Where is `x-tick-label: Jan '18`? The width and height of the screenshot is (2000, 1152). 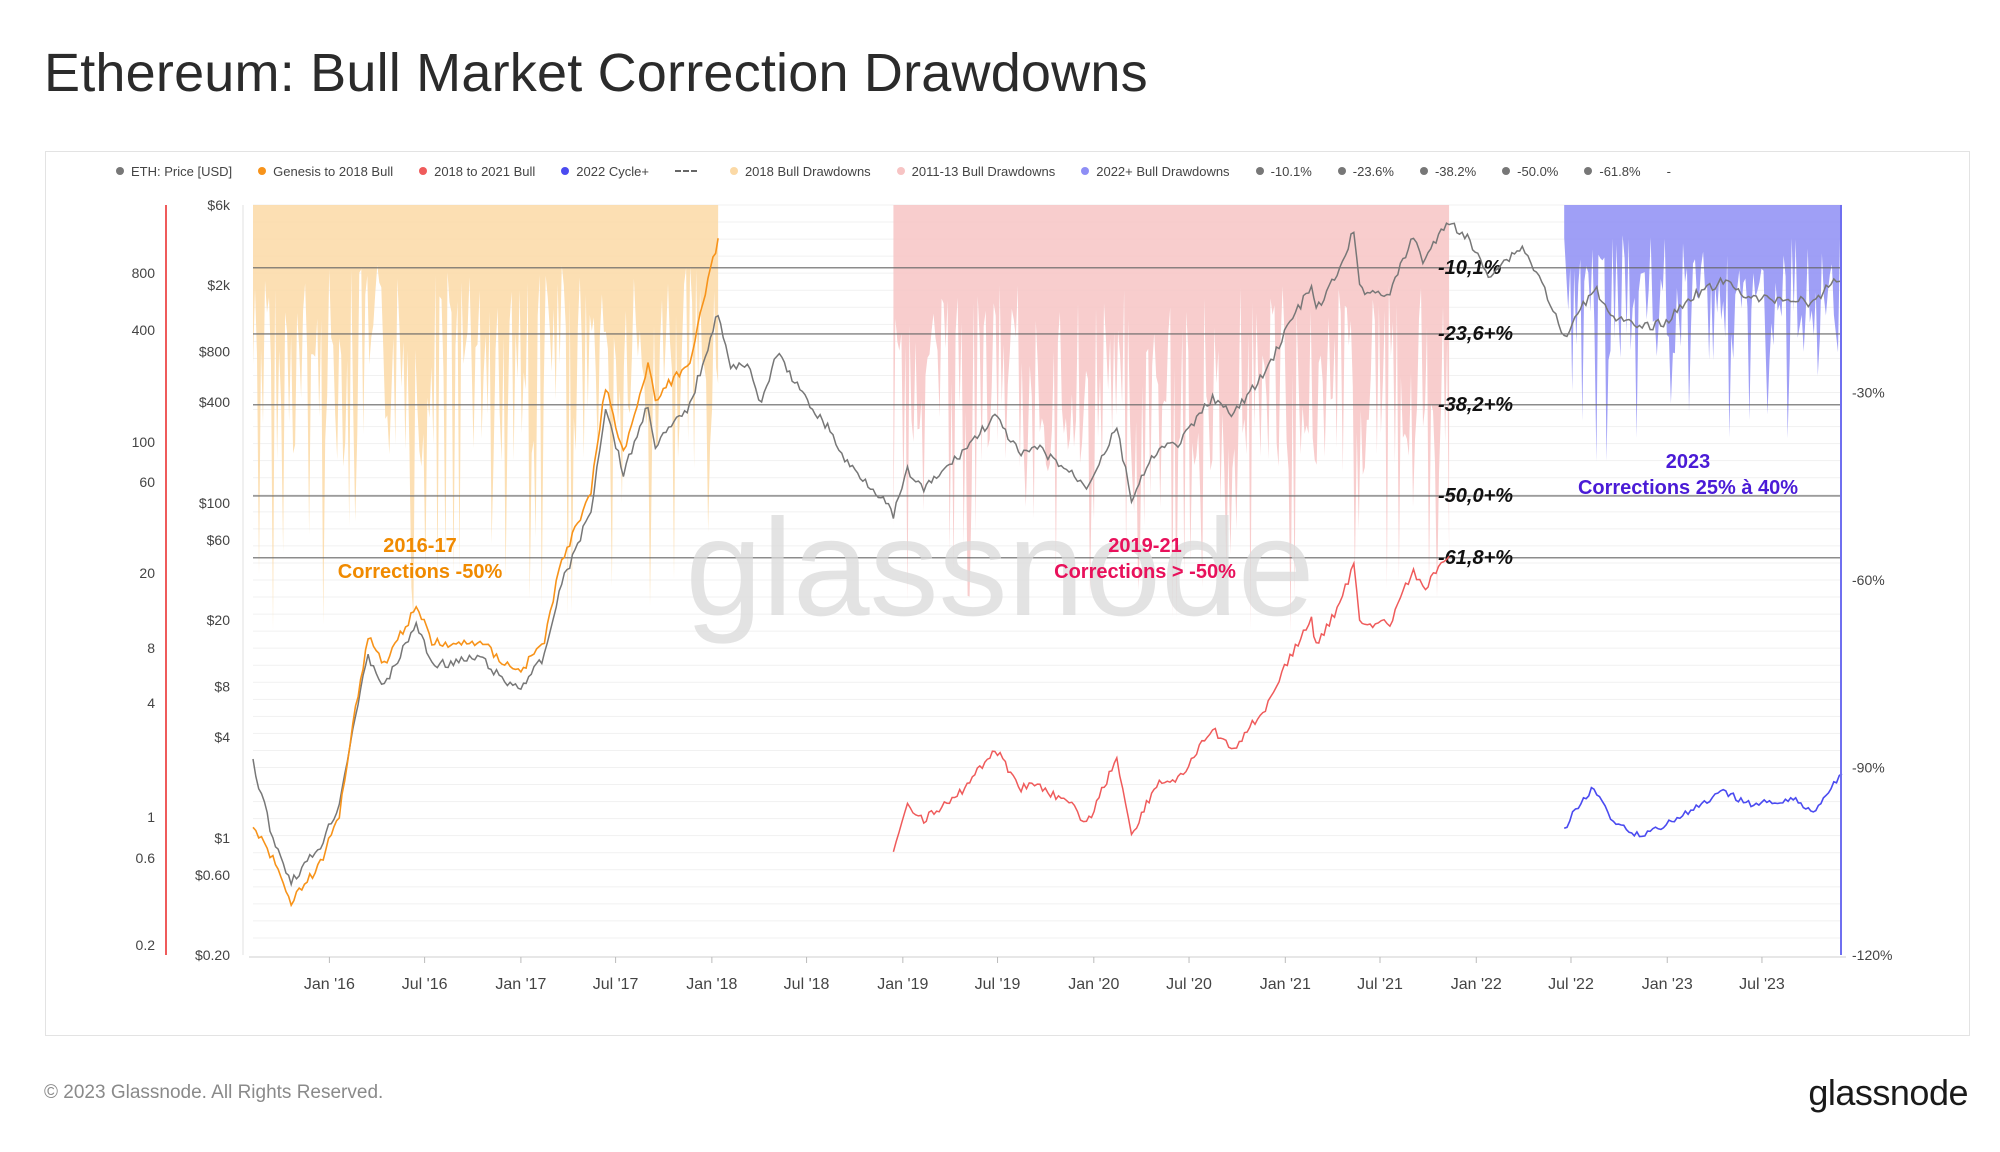
x-tick-label: Jan '18 is located at coordinates (711, 984).